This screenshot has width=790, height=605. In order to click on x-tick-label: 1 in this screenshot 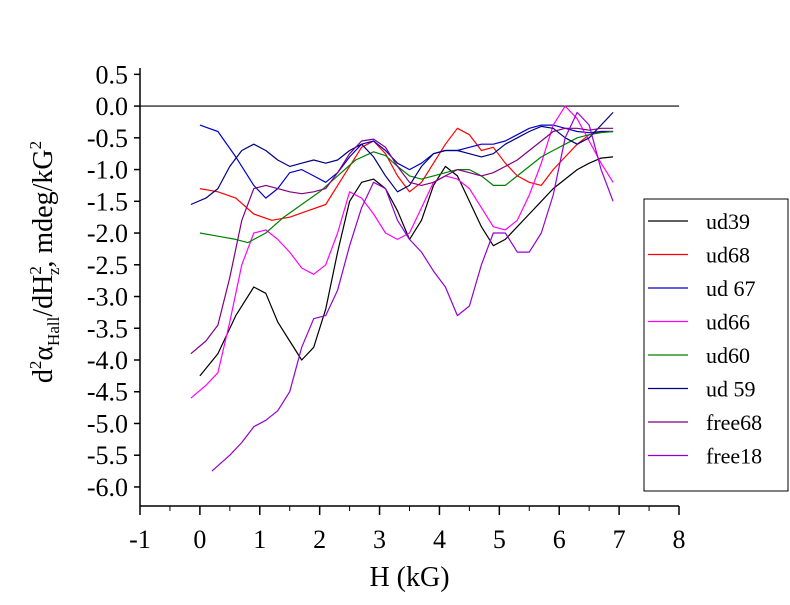, I will do `click(259, 539)`.